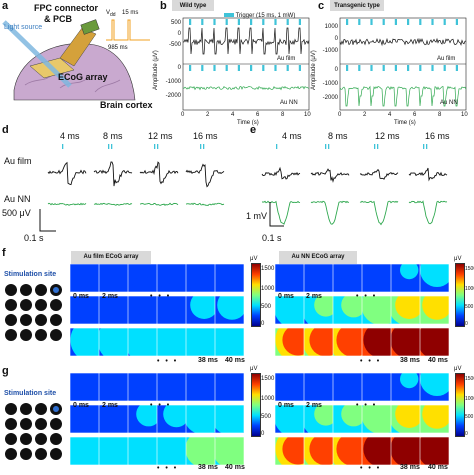 The height and width of the screenshot is (475, 474). Describe the element at coordinates (371, 361) in the screenshot. I see `f-right-r3-dots: • • •` at that location.